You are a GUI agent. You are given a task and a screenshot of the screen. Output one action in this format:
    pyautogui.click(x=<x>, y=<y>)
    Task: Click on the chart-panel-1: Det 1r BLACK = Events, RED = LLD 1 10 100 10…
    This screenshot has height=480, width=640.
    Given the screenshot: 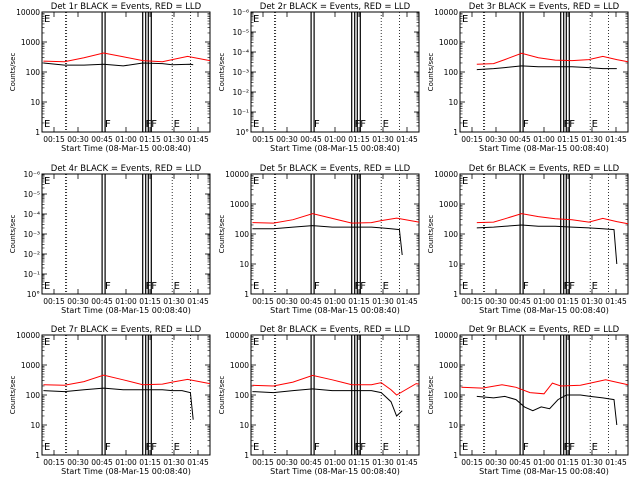 What is the action you would take?
    pyautogui.click(x=110, y=77)
    